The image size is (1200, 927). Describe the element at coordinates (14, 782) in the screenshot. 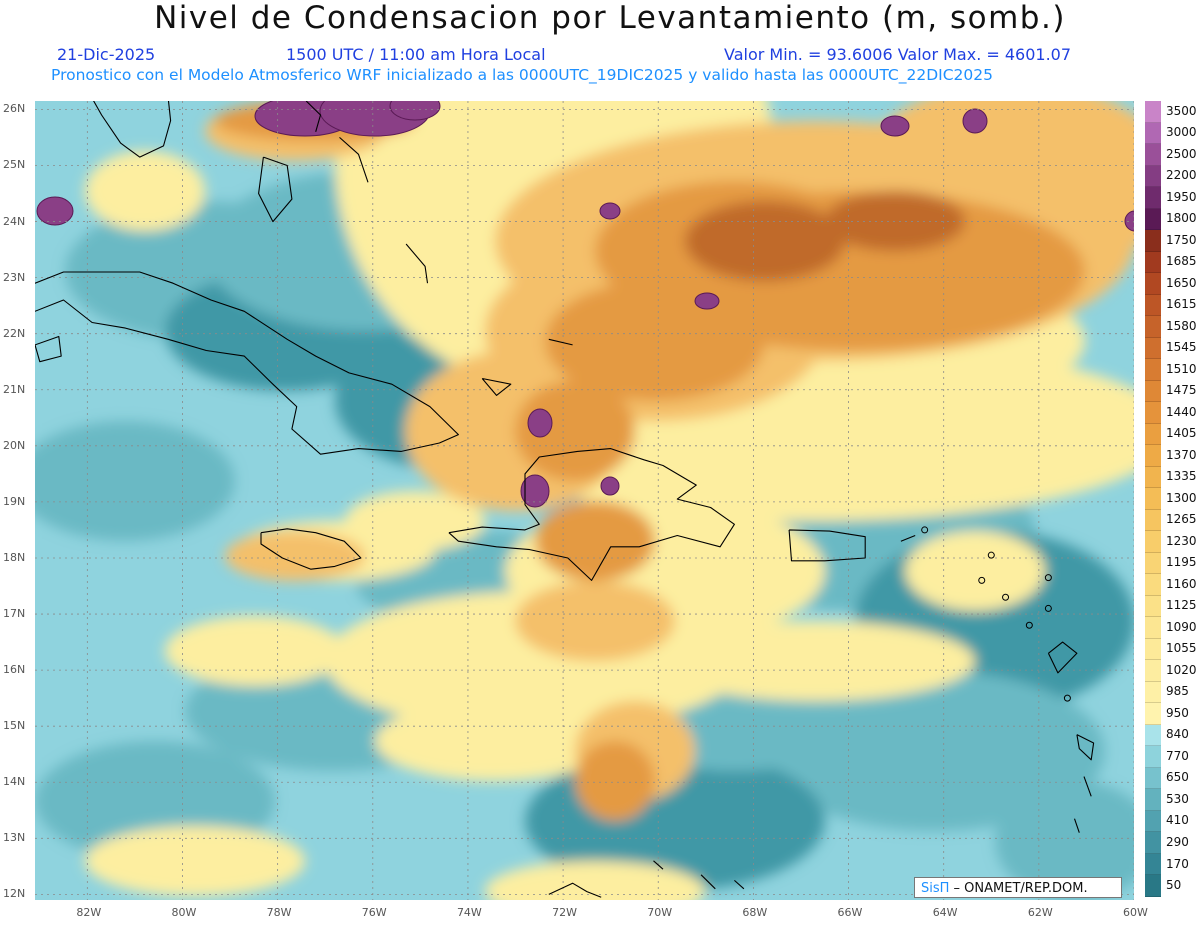

I see `lat-label: 14N` at that location.